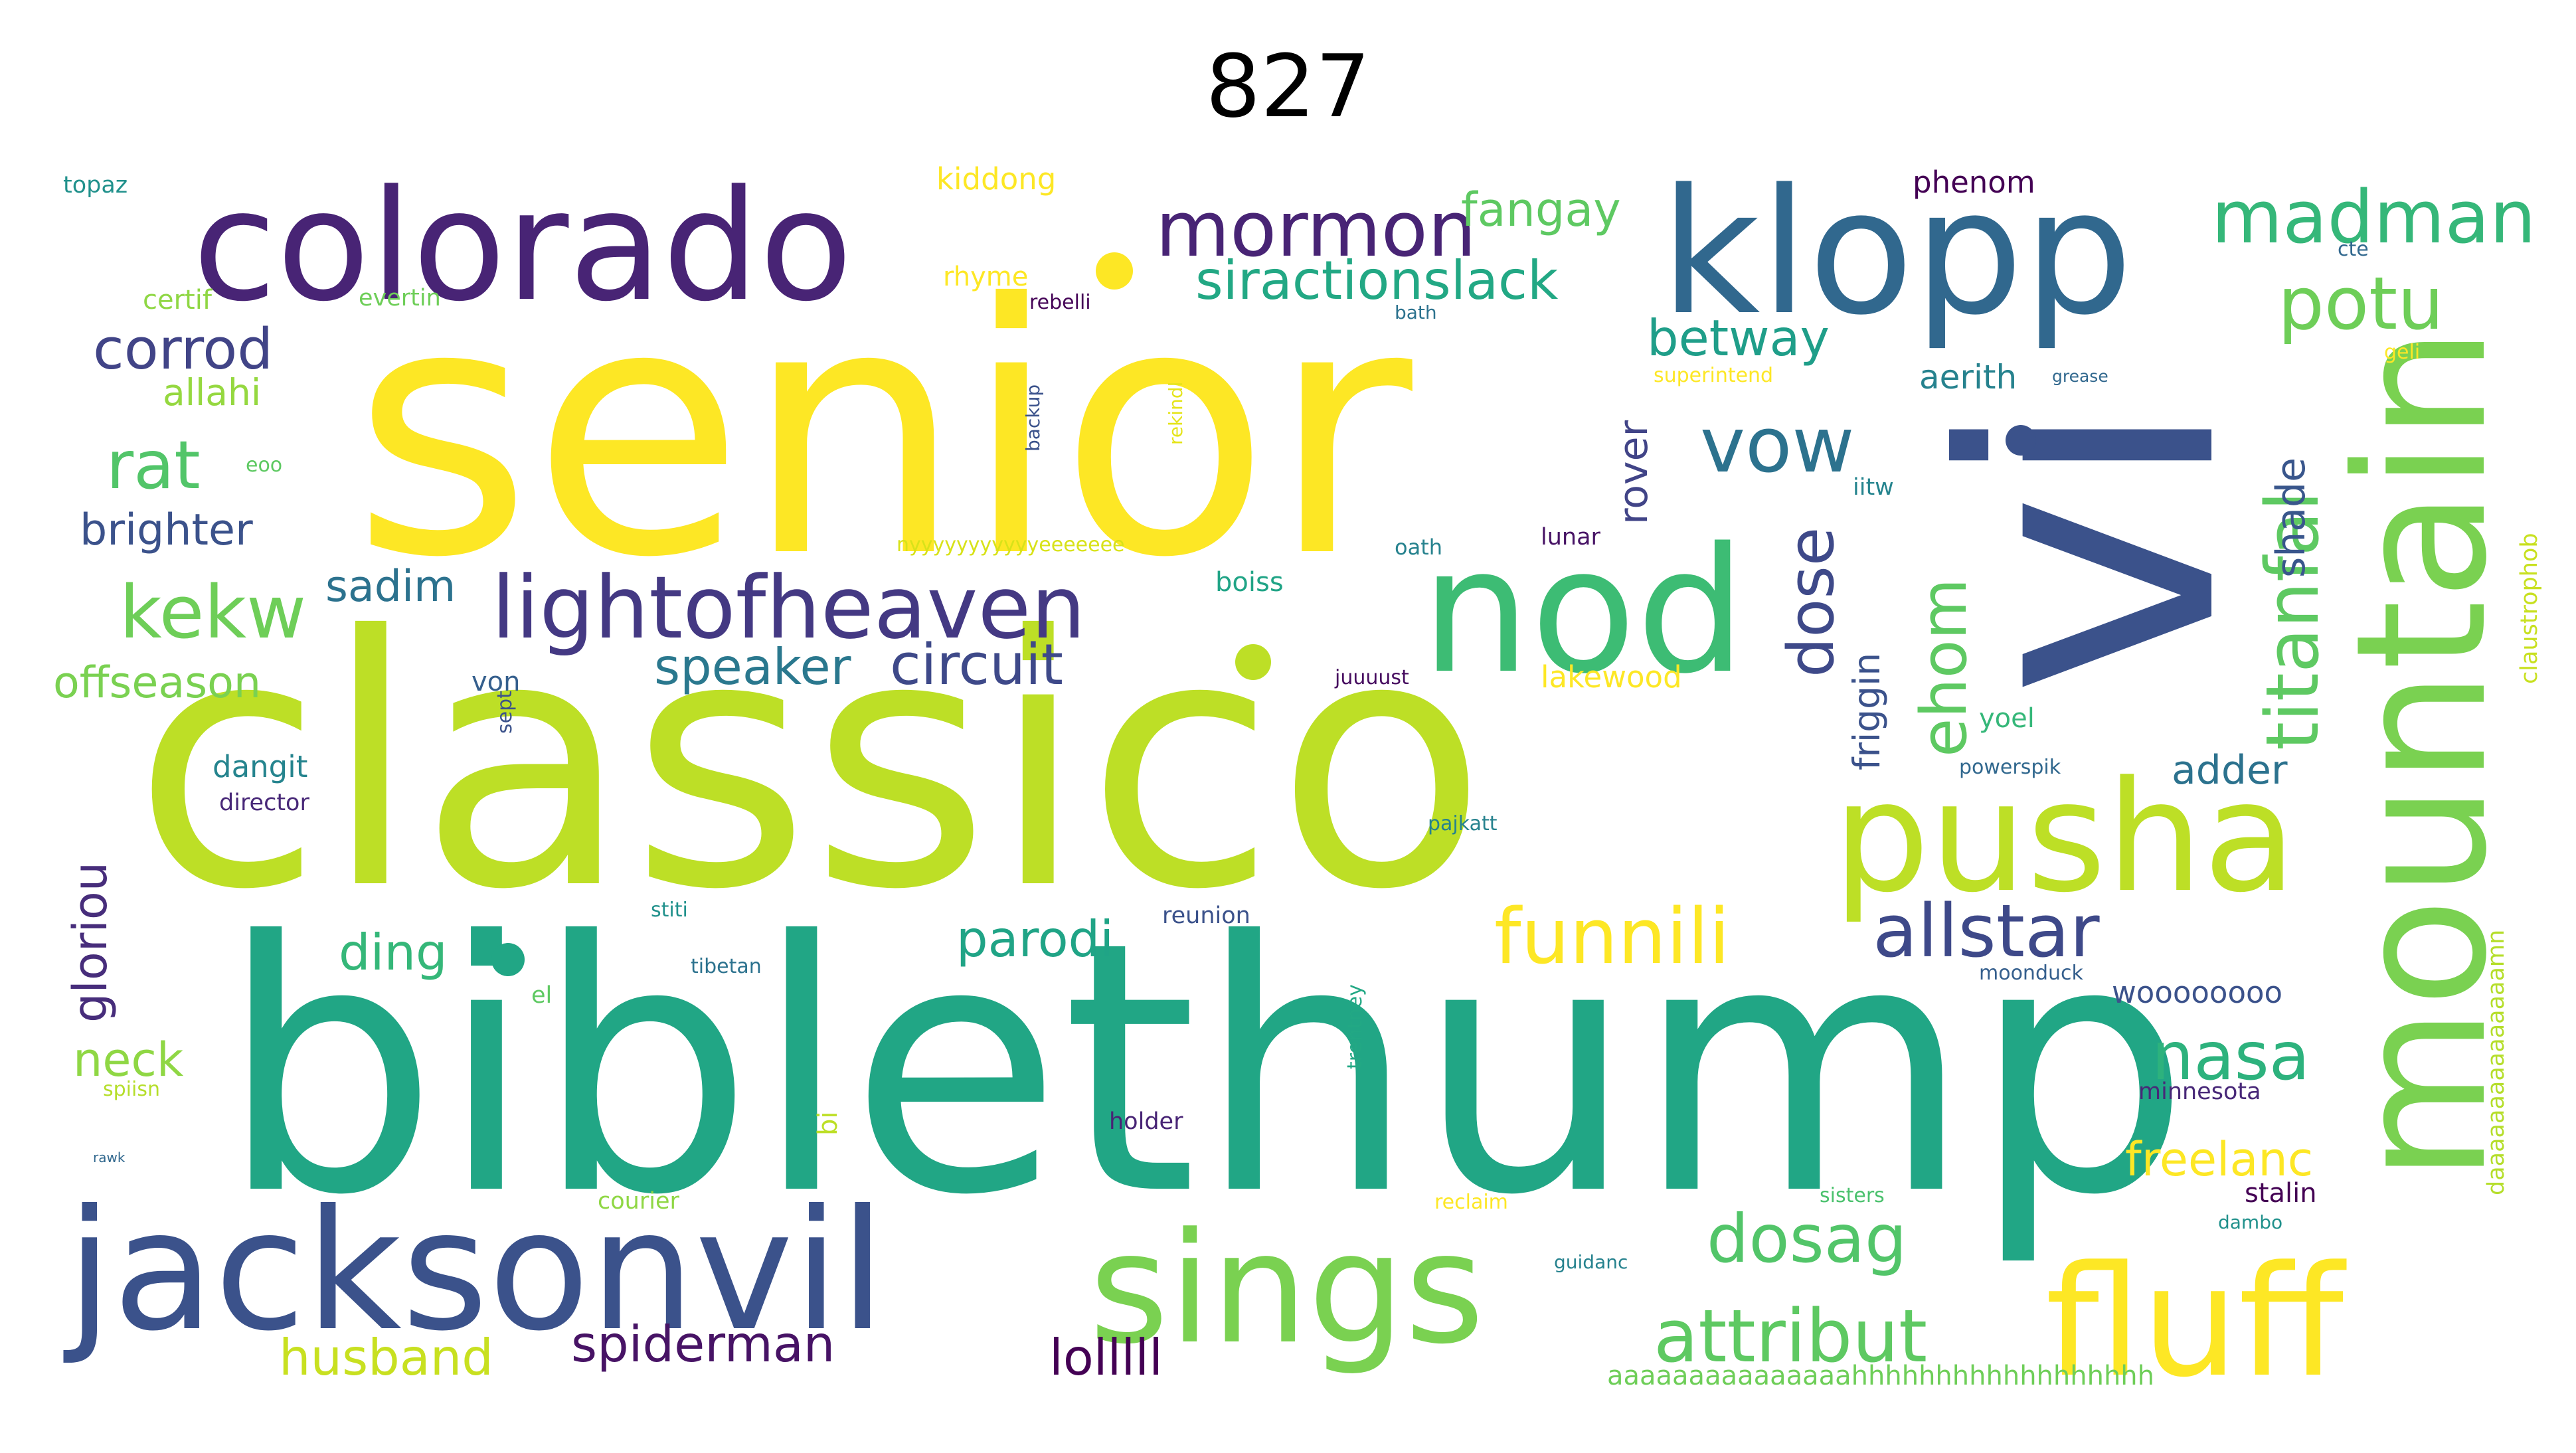 The height and width of the screenshot is (1453, 2576). Describe the element at coordinates (400, 298) in the screenshot. I see `word-evertin: evertin` at that location.